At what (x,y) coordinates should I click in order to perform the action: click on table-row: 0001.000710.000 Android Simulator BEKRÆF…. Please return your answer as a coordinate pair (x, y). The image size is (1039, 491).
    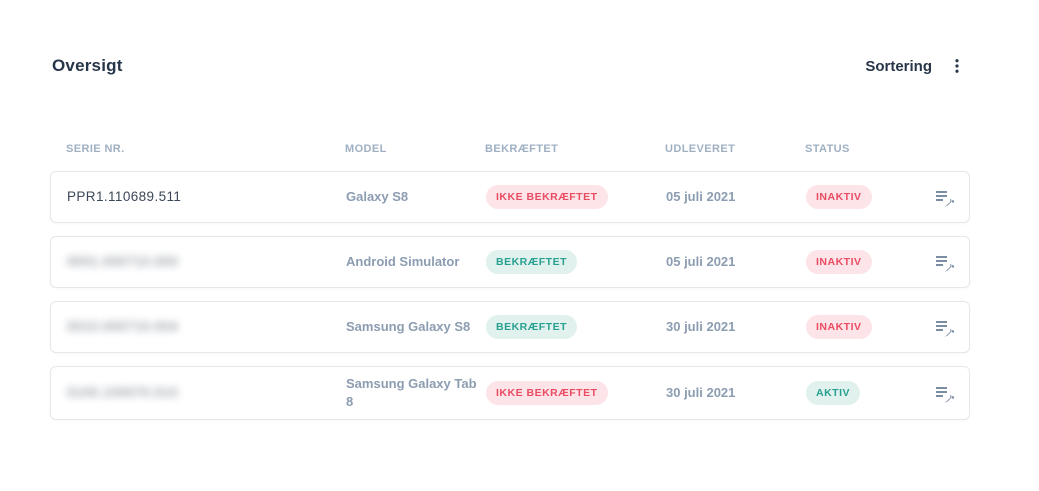
    Looking at the image, I should click on (510, 262).